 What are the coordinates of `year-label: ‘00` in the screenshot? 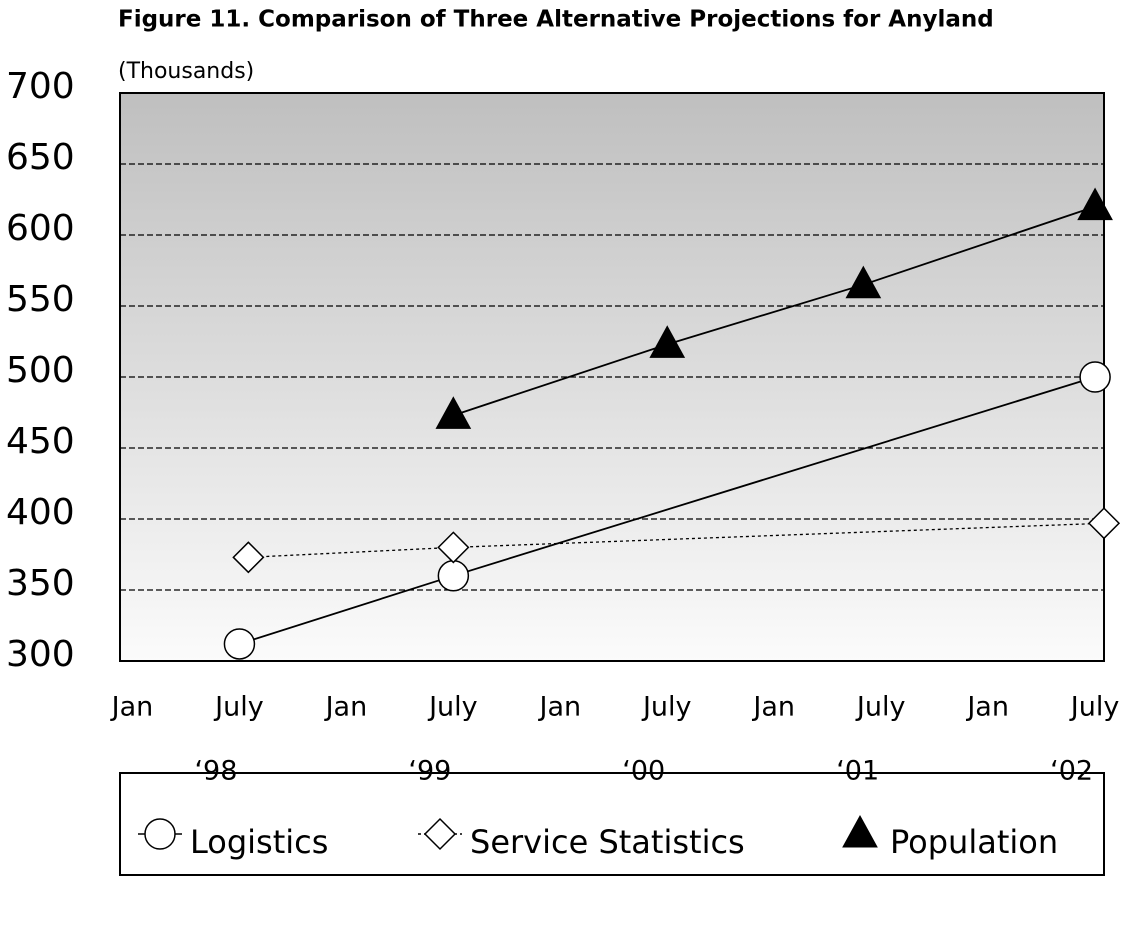 It's located at (643, 771).